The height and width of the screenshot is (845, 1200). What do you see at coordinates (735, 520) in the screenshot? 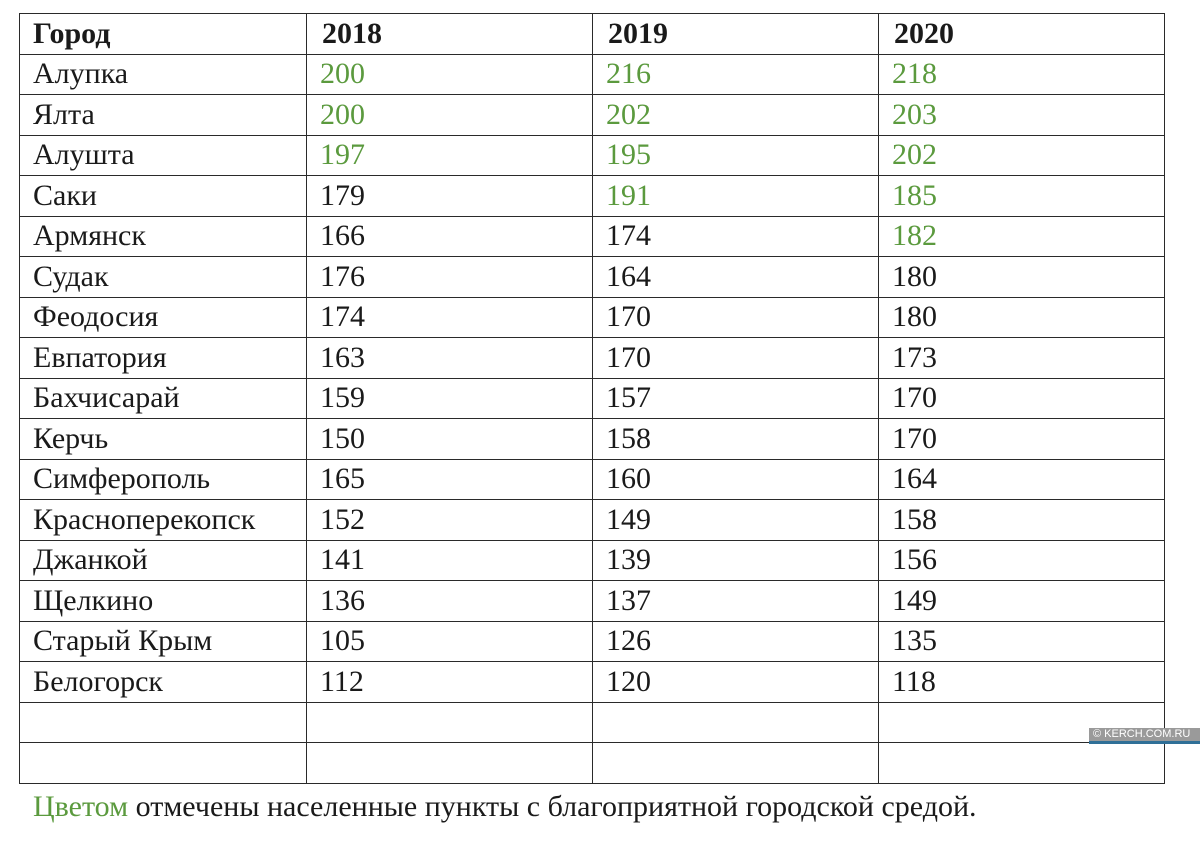
I see `cell-value-2019: 149` at bounding box center [735, 520].